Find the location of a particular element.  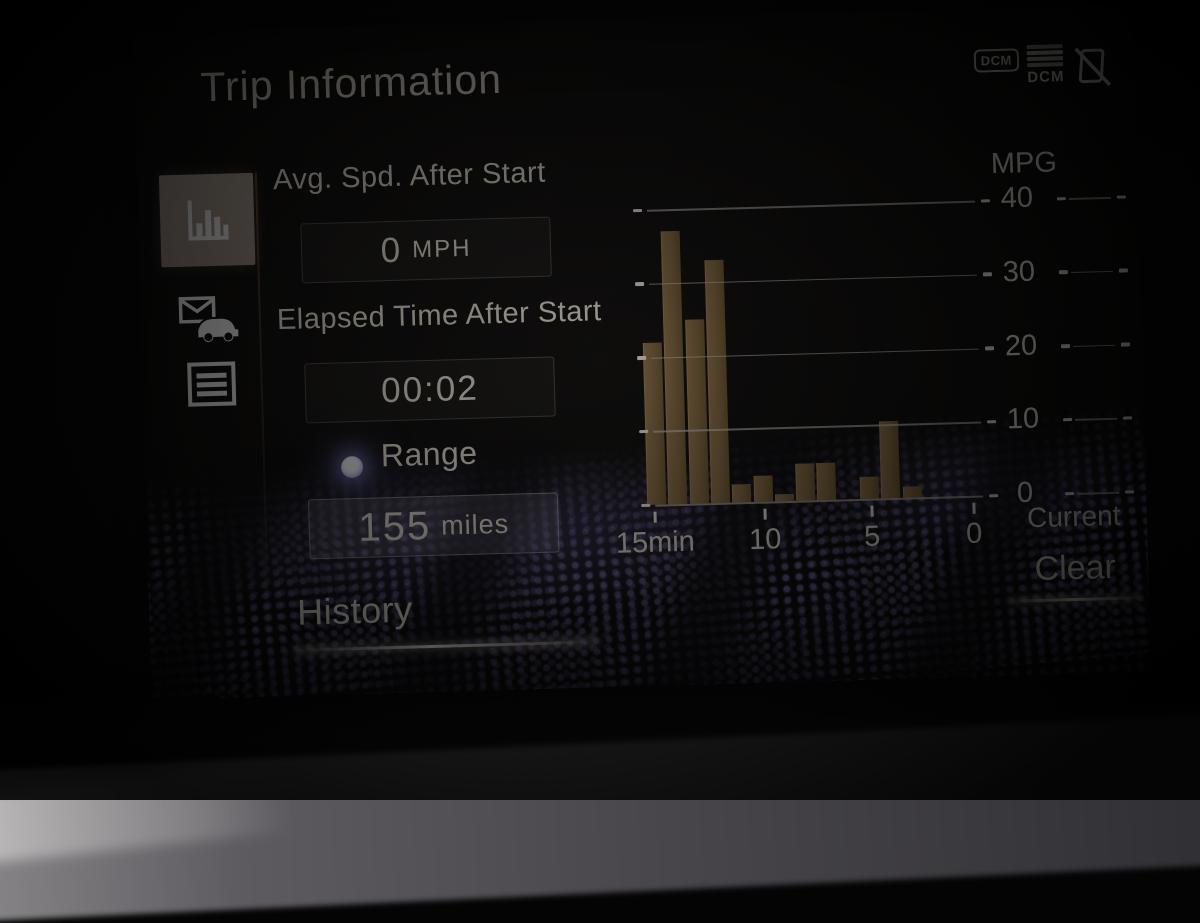

status-bar: DCM DCM is located at coordinates (1043, 68).